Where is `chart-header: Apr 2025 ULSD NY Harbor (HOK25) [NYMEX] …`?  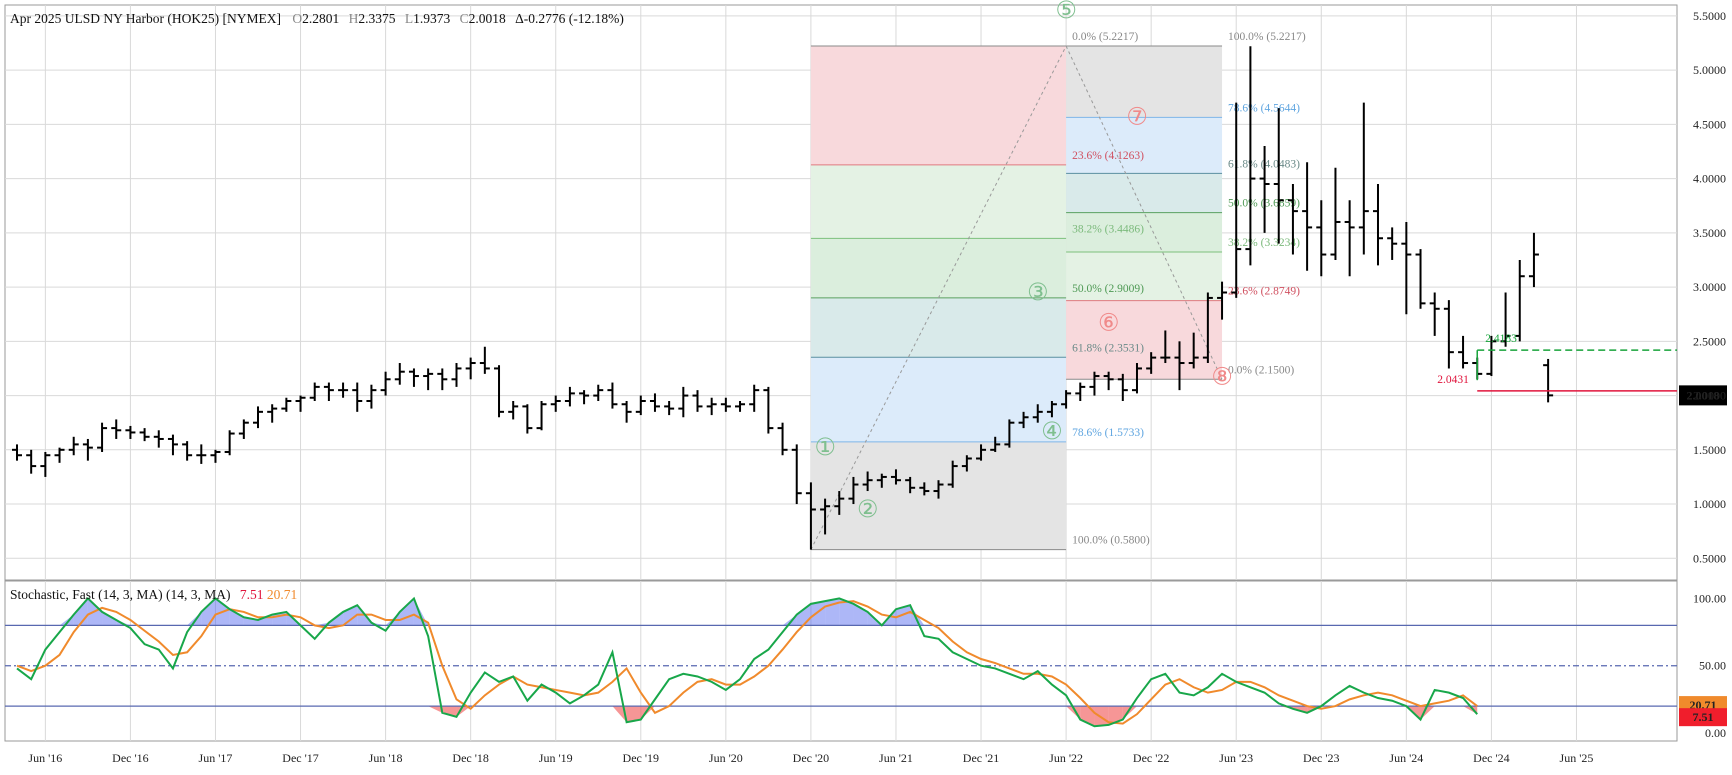
chart-header: Apr 2025 ULSD NY Harbor (HOK25) [NYMEX] … is located at coordinates (317, 18).